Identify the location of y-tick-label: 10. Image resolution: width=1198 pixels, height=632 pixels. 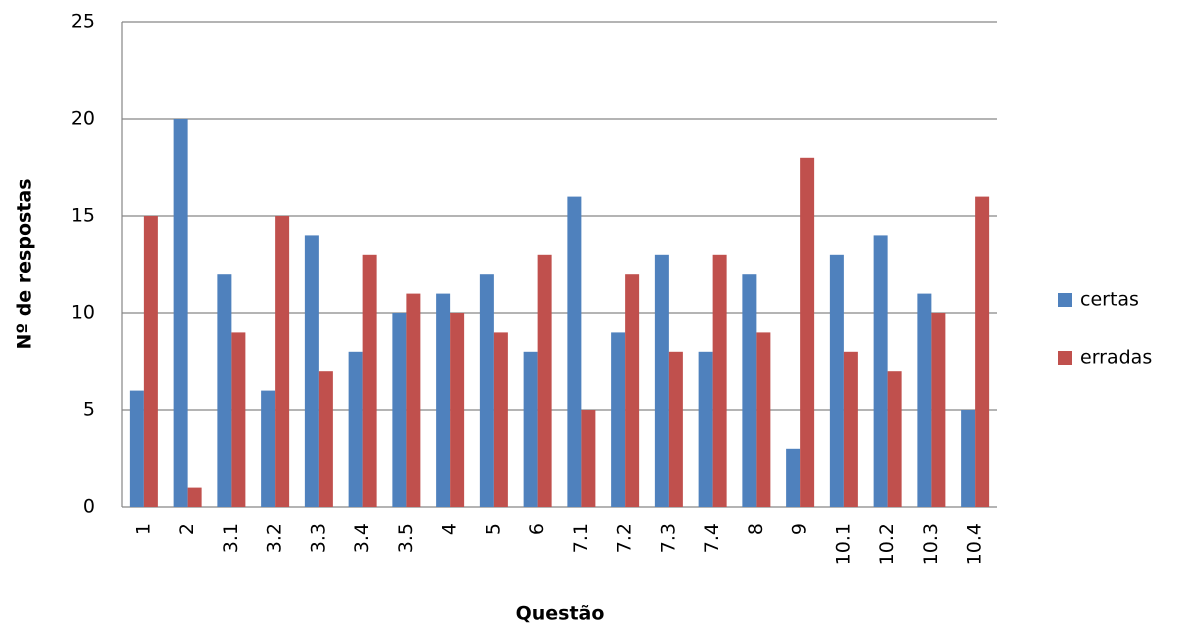
(83, 313).